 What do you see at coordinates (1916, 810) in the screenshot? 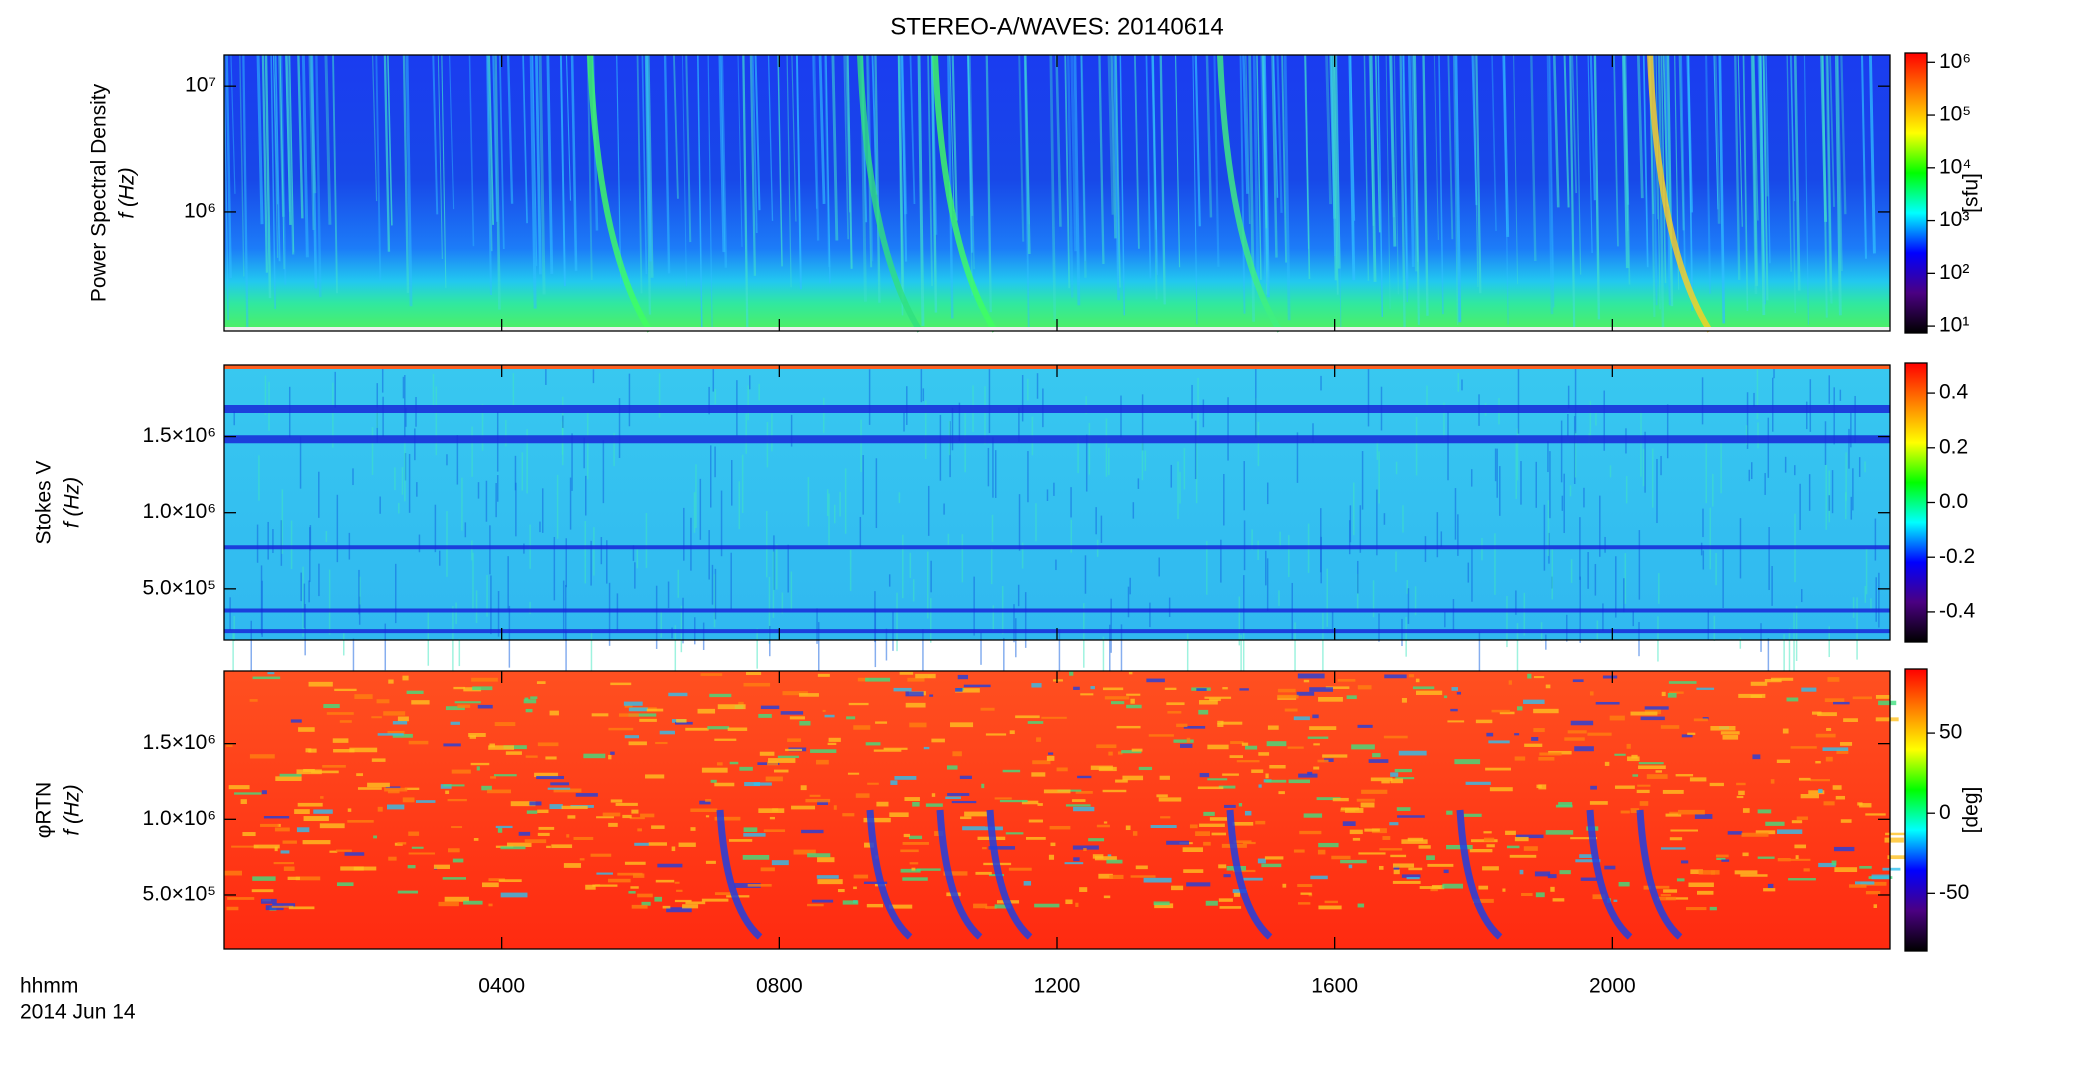
I see `colorbar` at bounding box center [1916, 810].